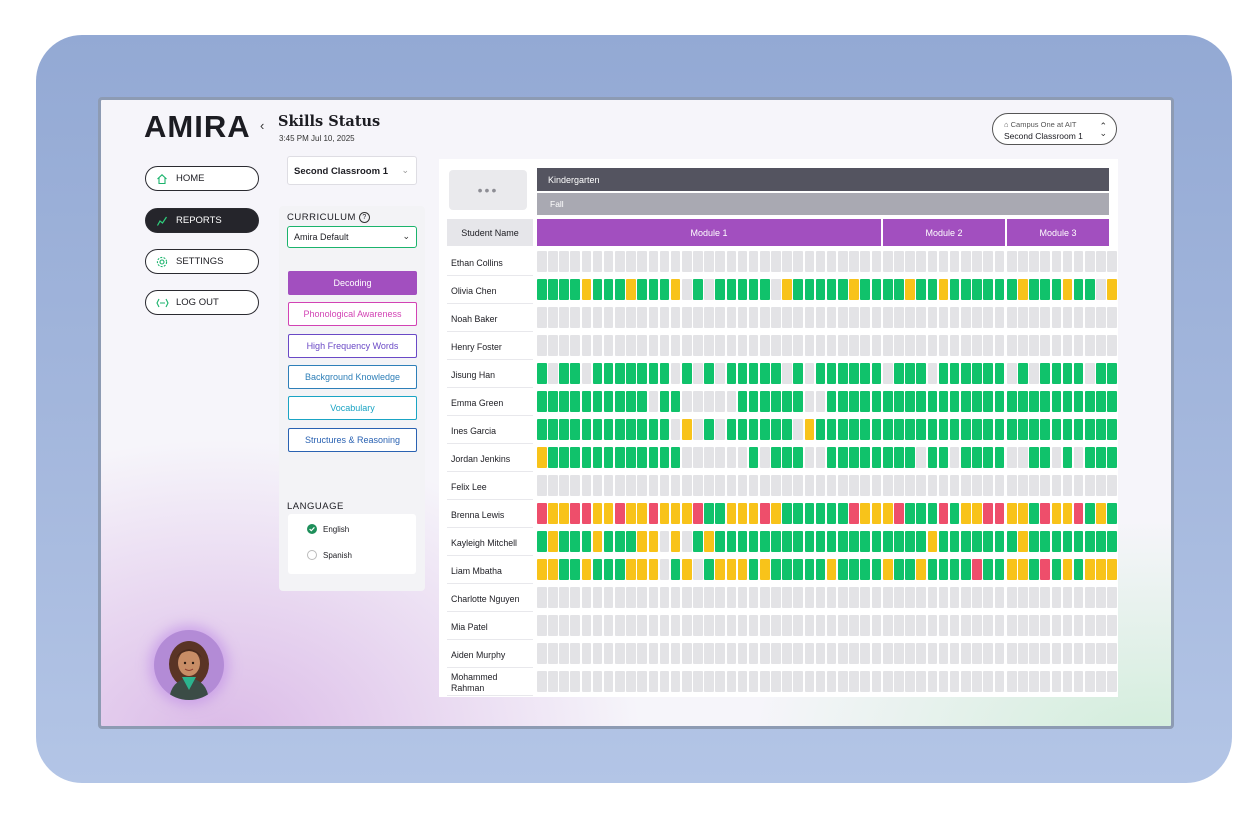 This screenshot has width=1260, height=814. I want to click on student-name: Liam Mbatha, so click(476, 571).